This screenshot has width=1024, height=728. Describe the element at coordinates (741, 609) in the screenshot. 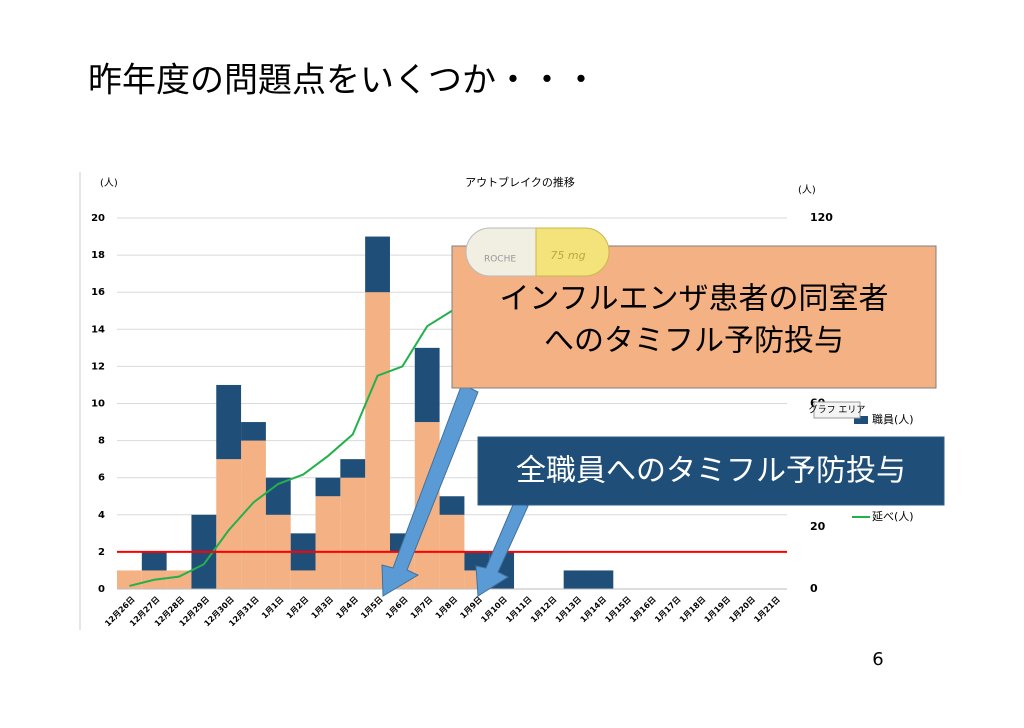

I see `x-tick-label: 1月20日` at that location.